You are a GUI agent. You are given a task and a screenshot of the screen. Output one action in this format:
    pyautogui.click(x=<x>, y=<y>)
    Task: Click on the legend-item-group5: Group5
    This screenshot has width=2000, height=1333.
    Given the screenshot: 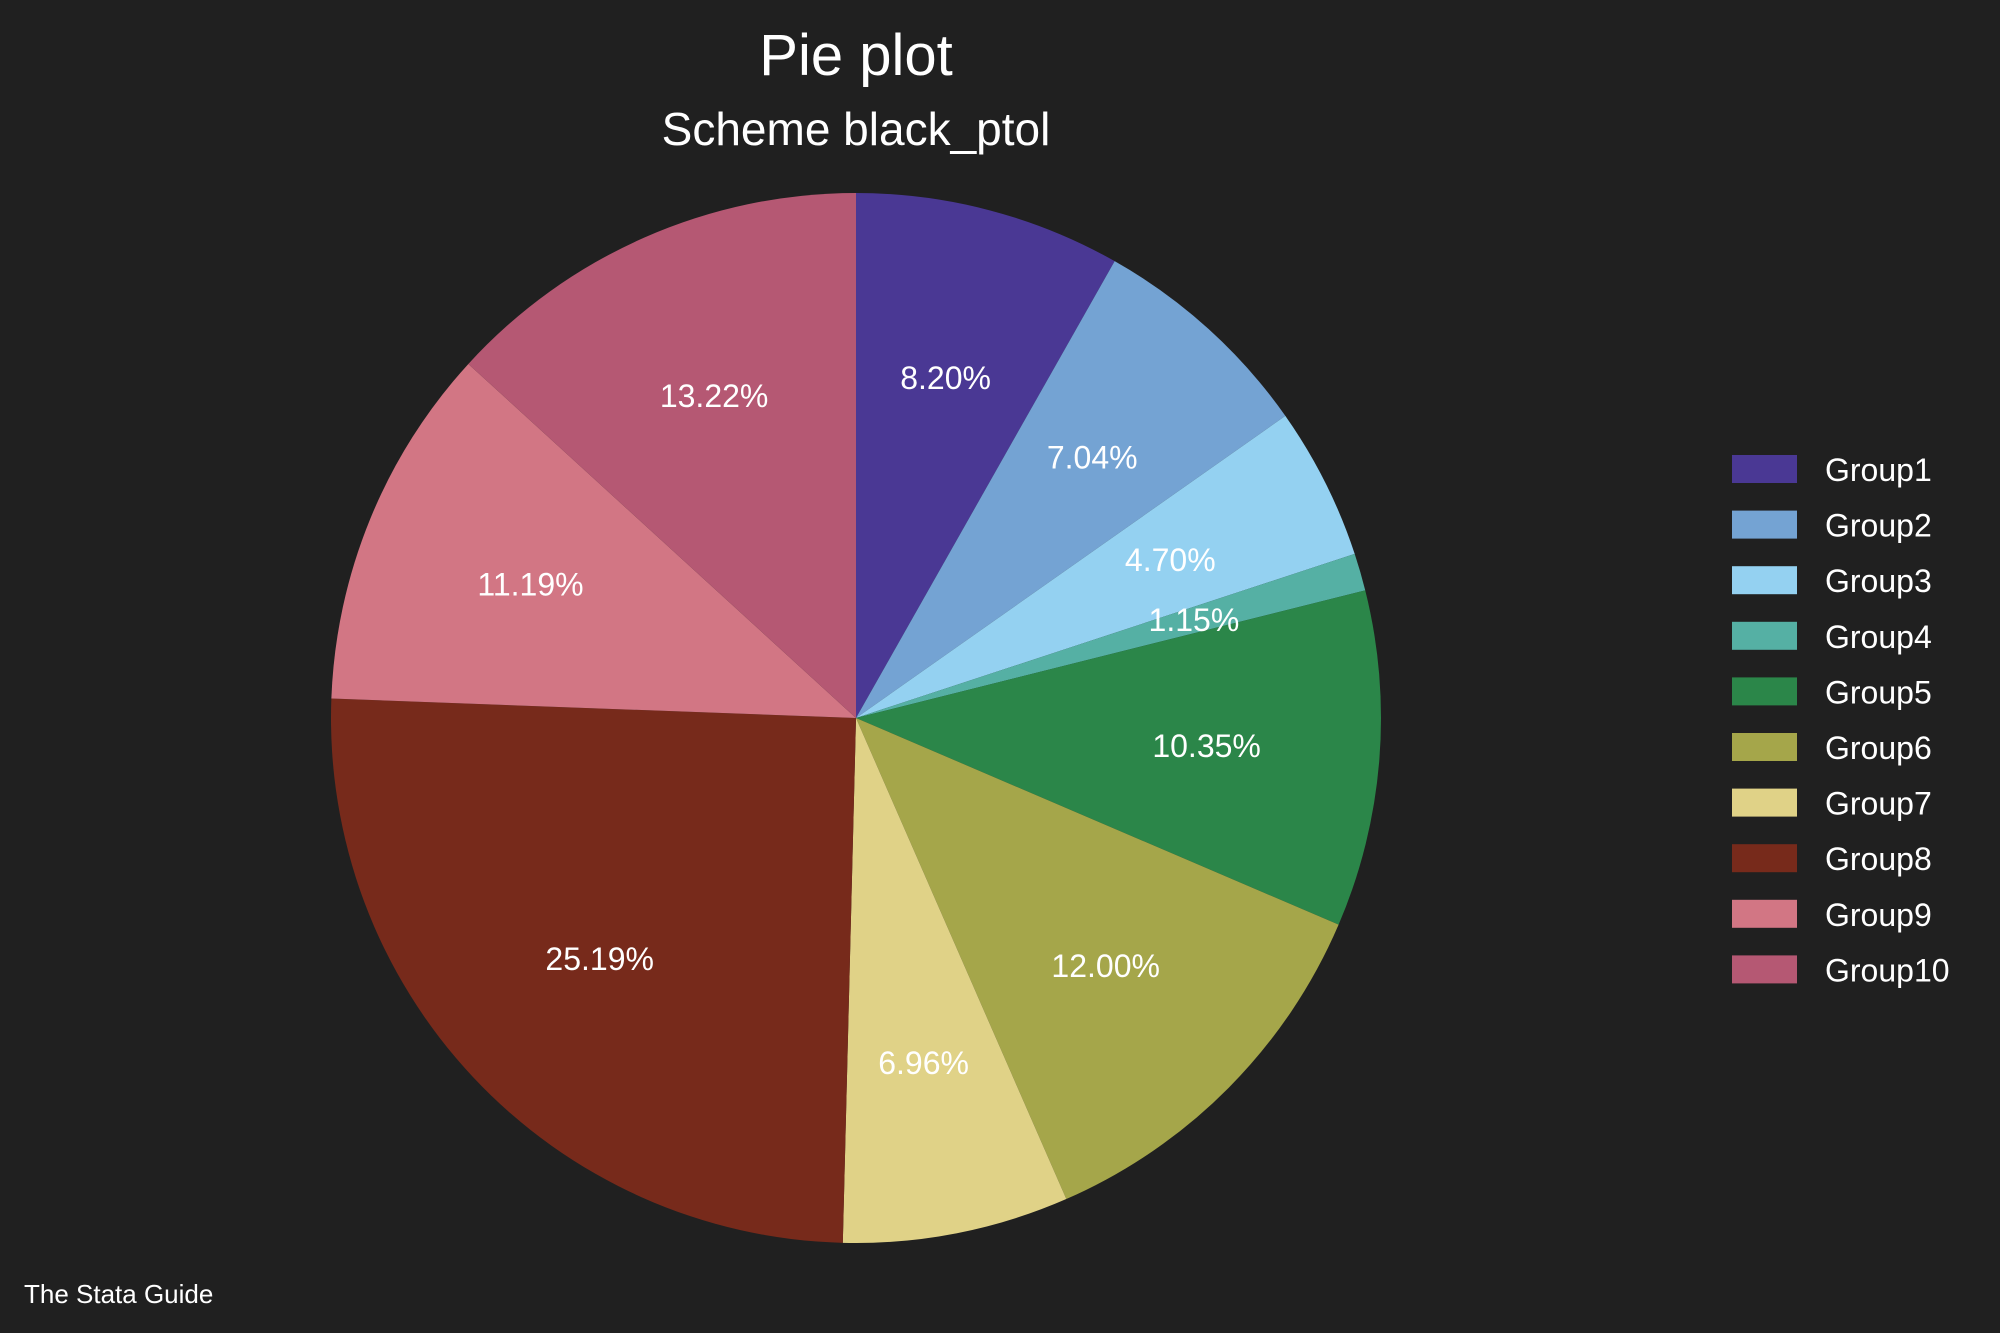 What is the action you would take?
    pyautogui.click(x=1832, y=692)
    